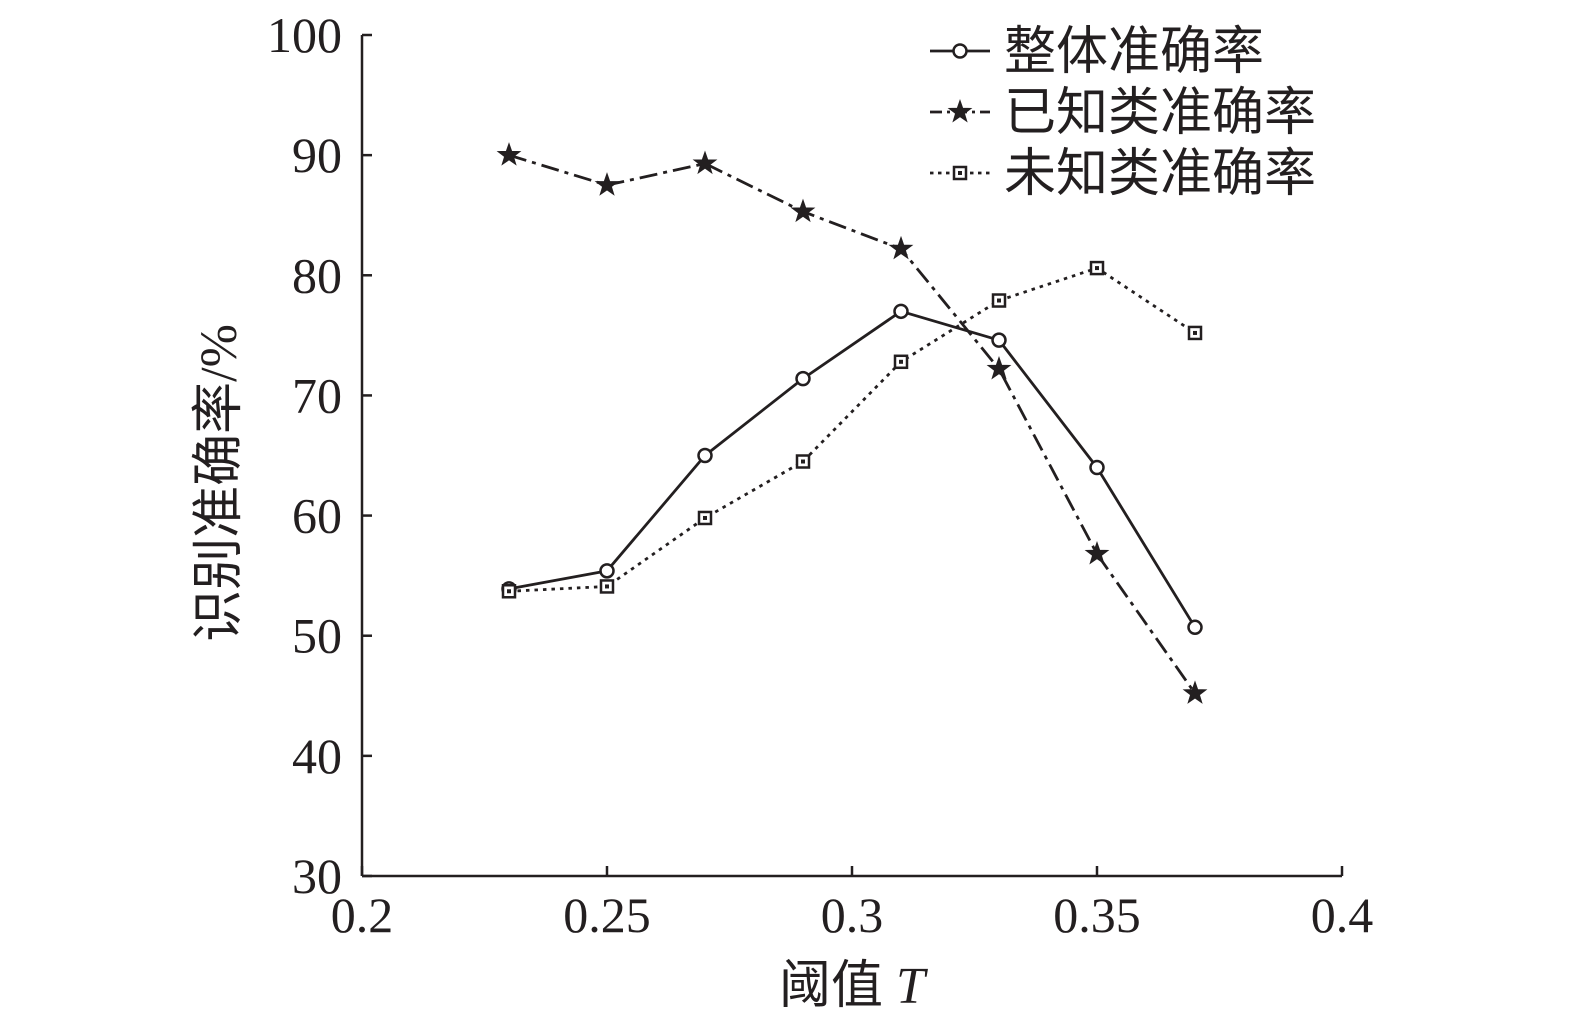 The width and height of the screenshot is (1575, 1030). What do you see at coordinates (831, 986) in the screenshot?
I see `x-axis-label-text: 阈值` at bounding box center [831, 986].